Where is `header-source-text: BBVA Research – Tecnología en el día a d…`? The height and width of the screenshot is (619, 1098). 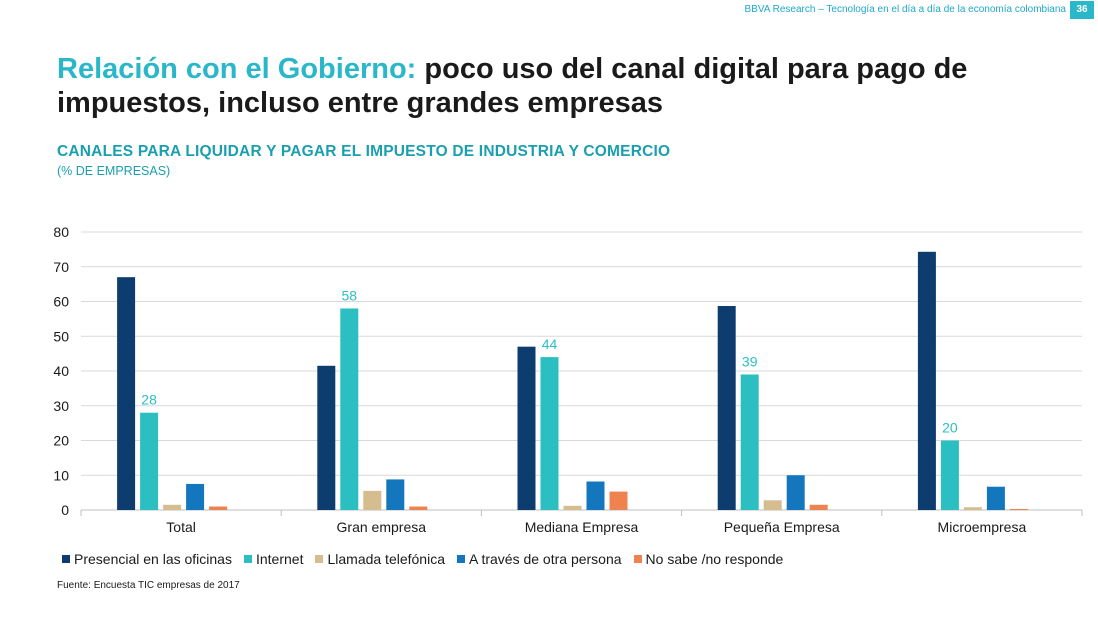 header-source-text: BBVA Research – Tecnología en el día a d… is located at coordinates (905, 9).